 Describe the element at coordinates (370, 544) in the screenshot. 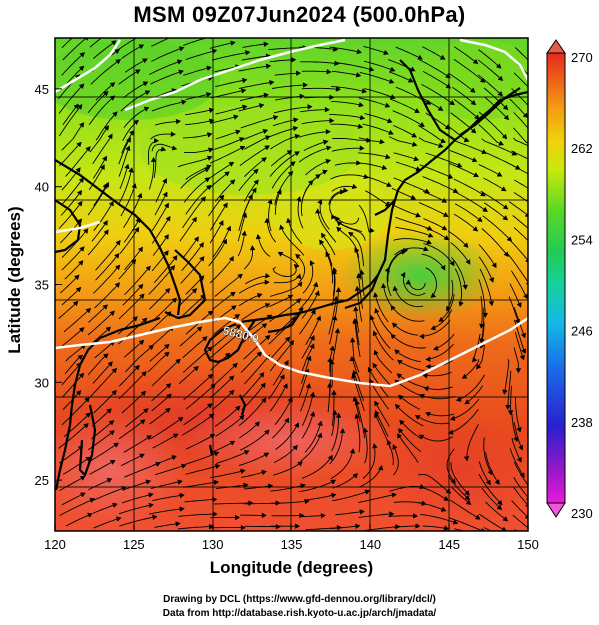

I see `x-tick-label: 140` at that location.